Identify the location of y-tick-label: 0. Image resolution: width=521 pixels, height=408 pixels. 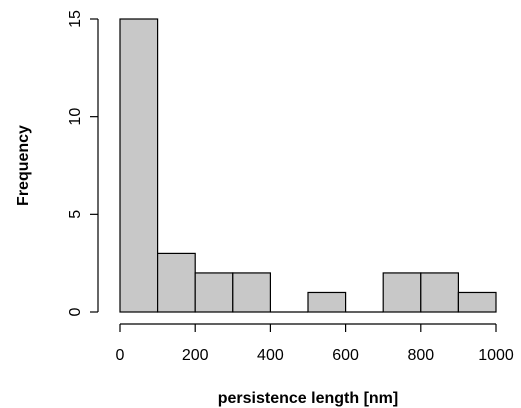
(75, 311).